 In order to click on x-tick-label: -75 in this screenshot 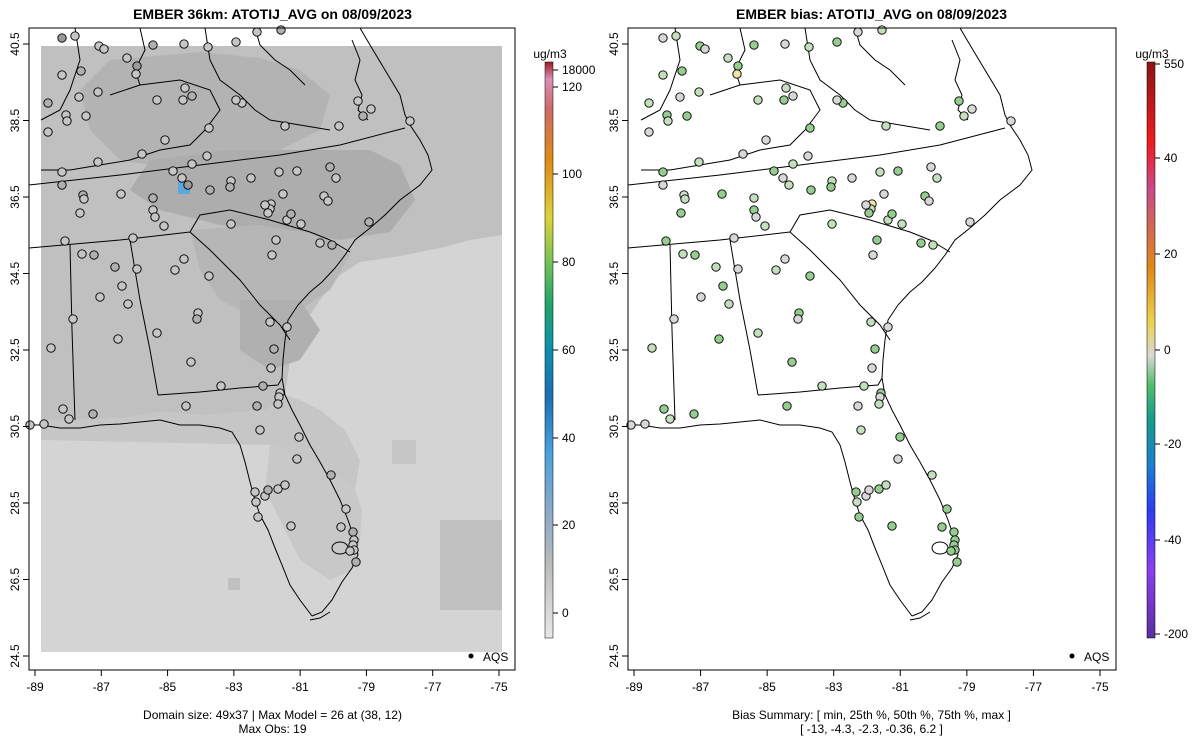, I will do `click(1100, 687)`.